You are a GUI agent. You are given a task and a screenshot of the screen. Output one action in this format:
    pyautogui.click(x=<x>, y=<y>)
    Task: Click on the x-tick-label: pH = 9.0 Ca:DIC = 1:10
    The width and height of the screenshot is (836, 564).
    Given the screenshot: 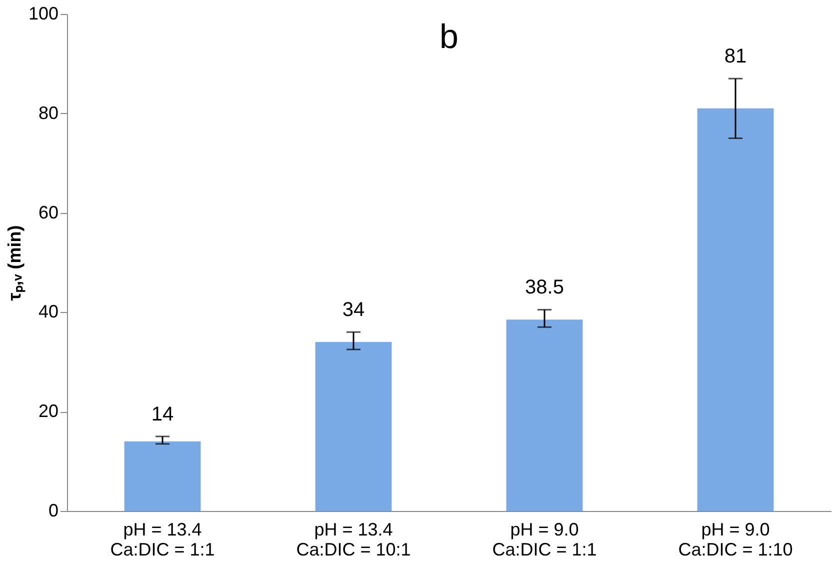 What is the action you would take?
    pyautogui.click(x=735, y=540)
    